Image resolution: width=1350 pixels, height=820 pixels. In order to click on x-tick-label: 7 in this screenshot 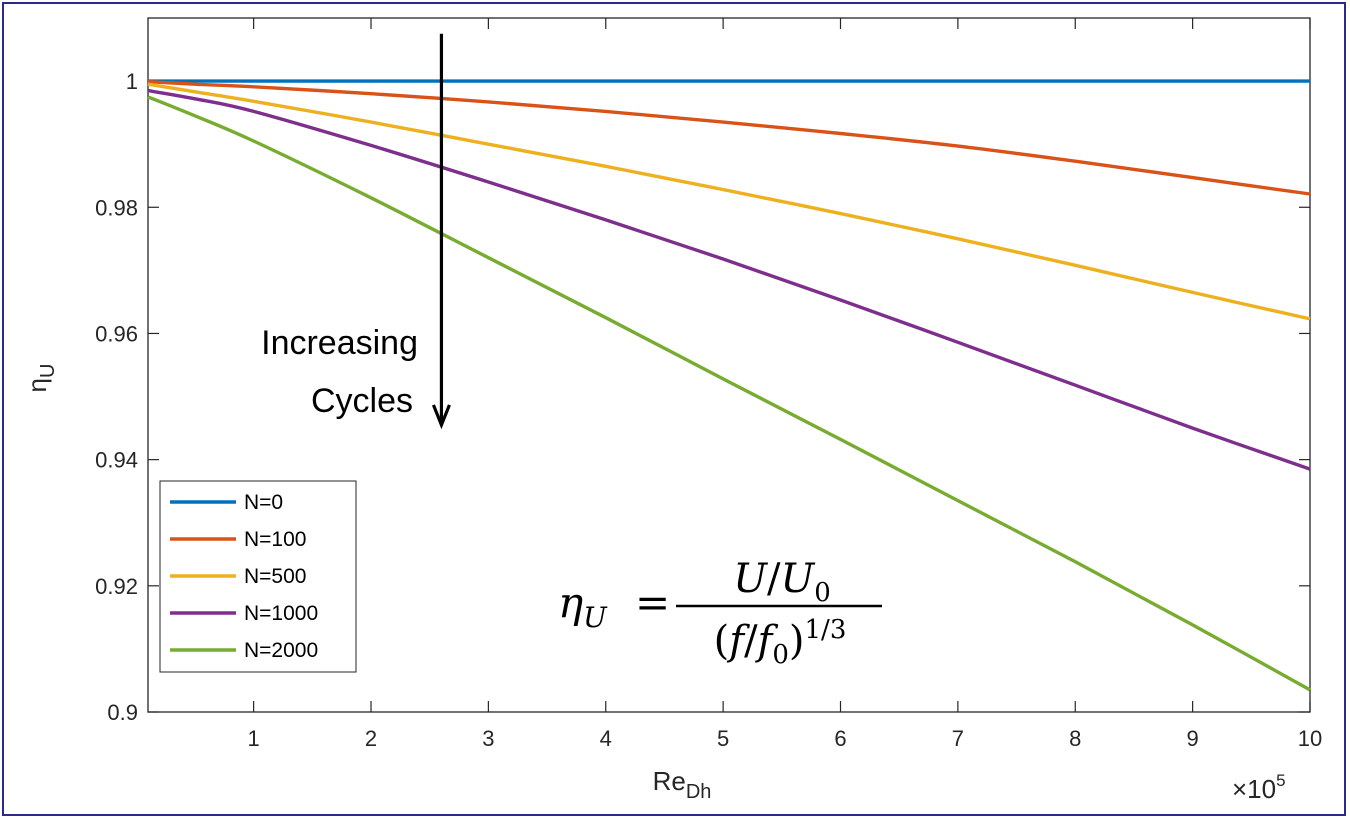, I will do `click(958, 738)`.